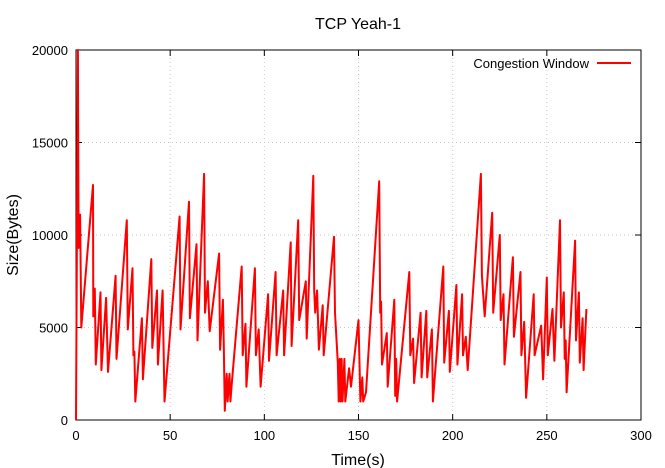 This screenshot has height=468, width=665. I want to click on y-axis-label: Size(Bytes), so click(13, 235).